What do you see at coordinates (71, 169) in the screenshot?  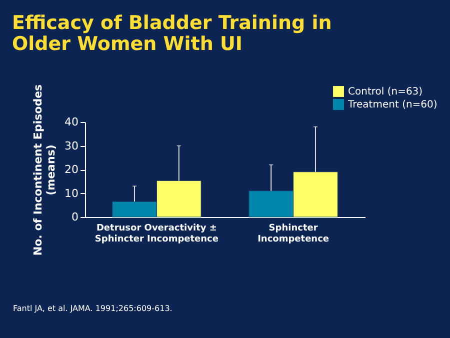 I see `y-tick-label: 20` at bounding box center [71, 169].